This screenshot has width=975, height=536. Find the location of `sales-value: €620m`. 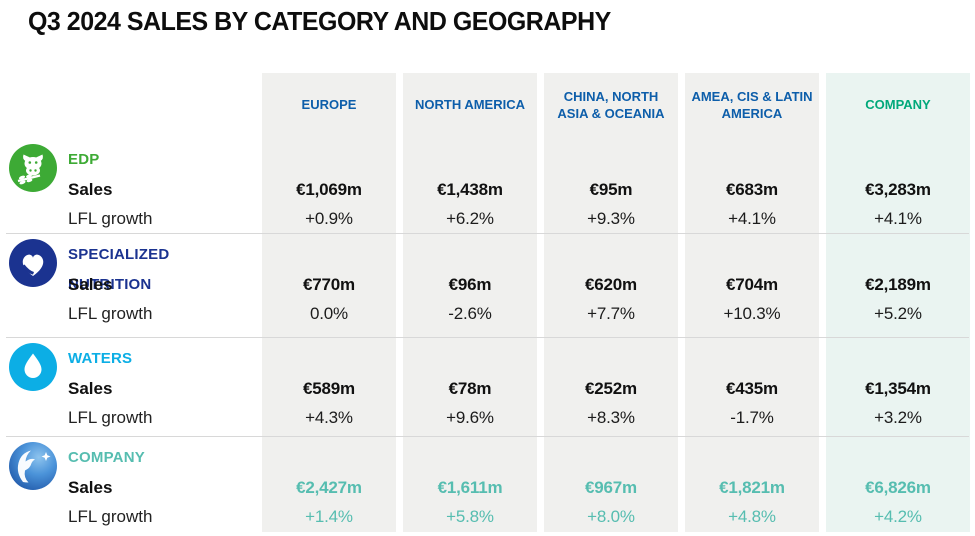

sales-value: €620m is located at coordinates (611, 284).